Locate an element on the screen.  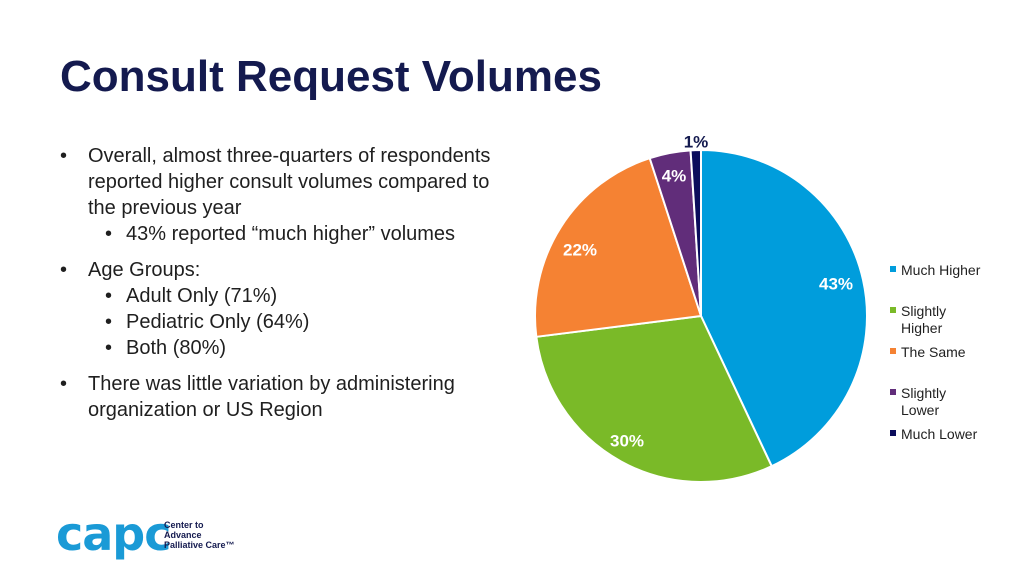
logo-line: Center to is located at coordinates (184, 525).